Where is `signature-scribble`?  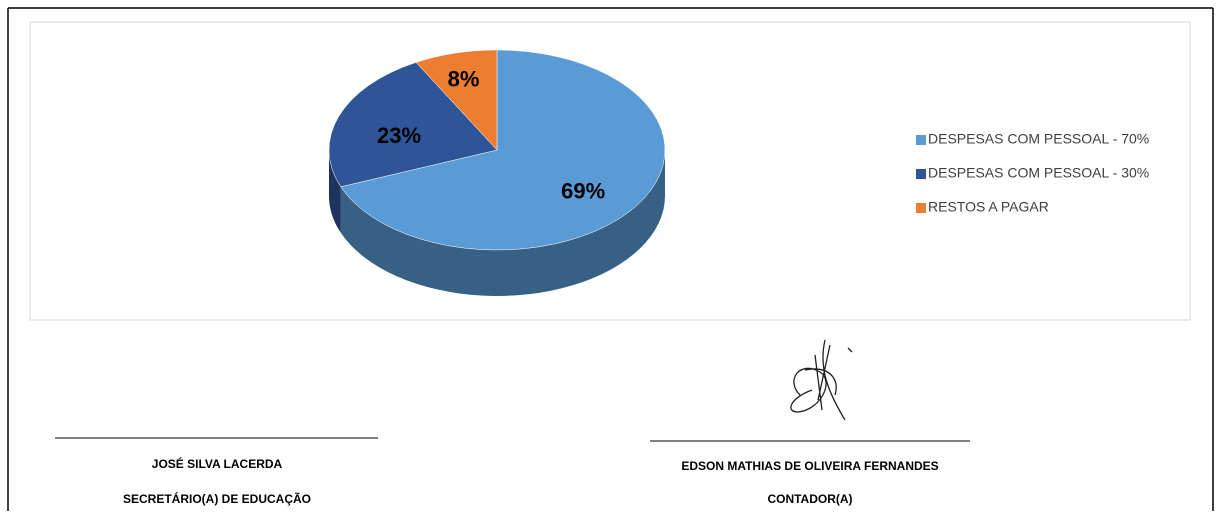 signature-scribble is located at coordinates (821, 380).